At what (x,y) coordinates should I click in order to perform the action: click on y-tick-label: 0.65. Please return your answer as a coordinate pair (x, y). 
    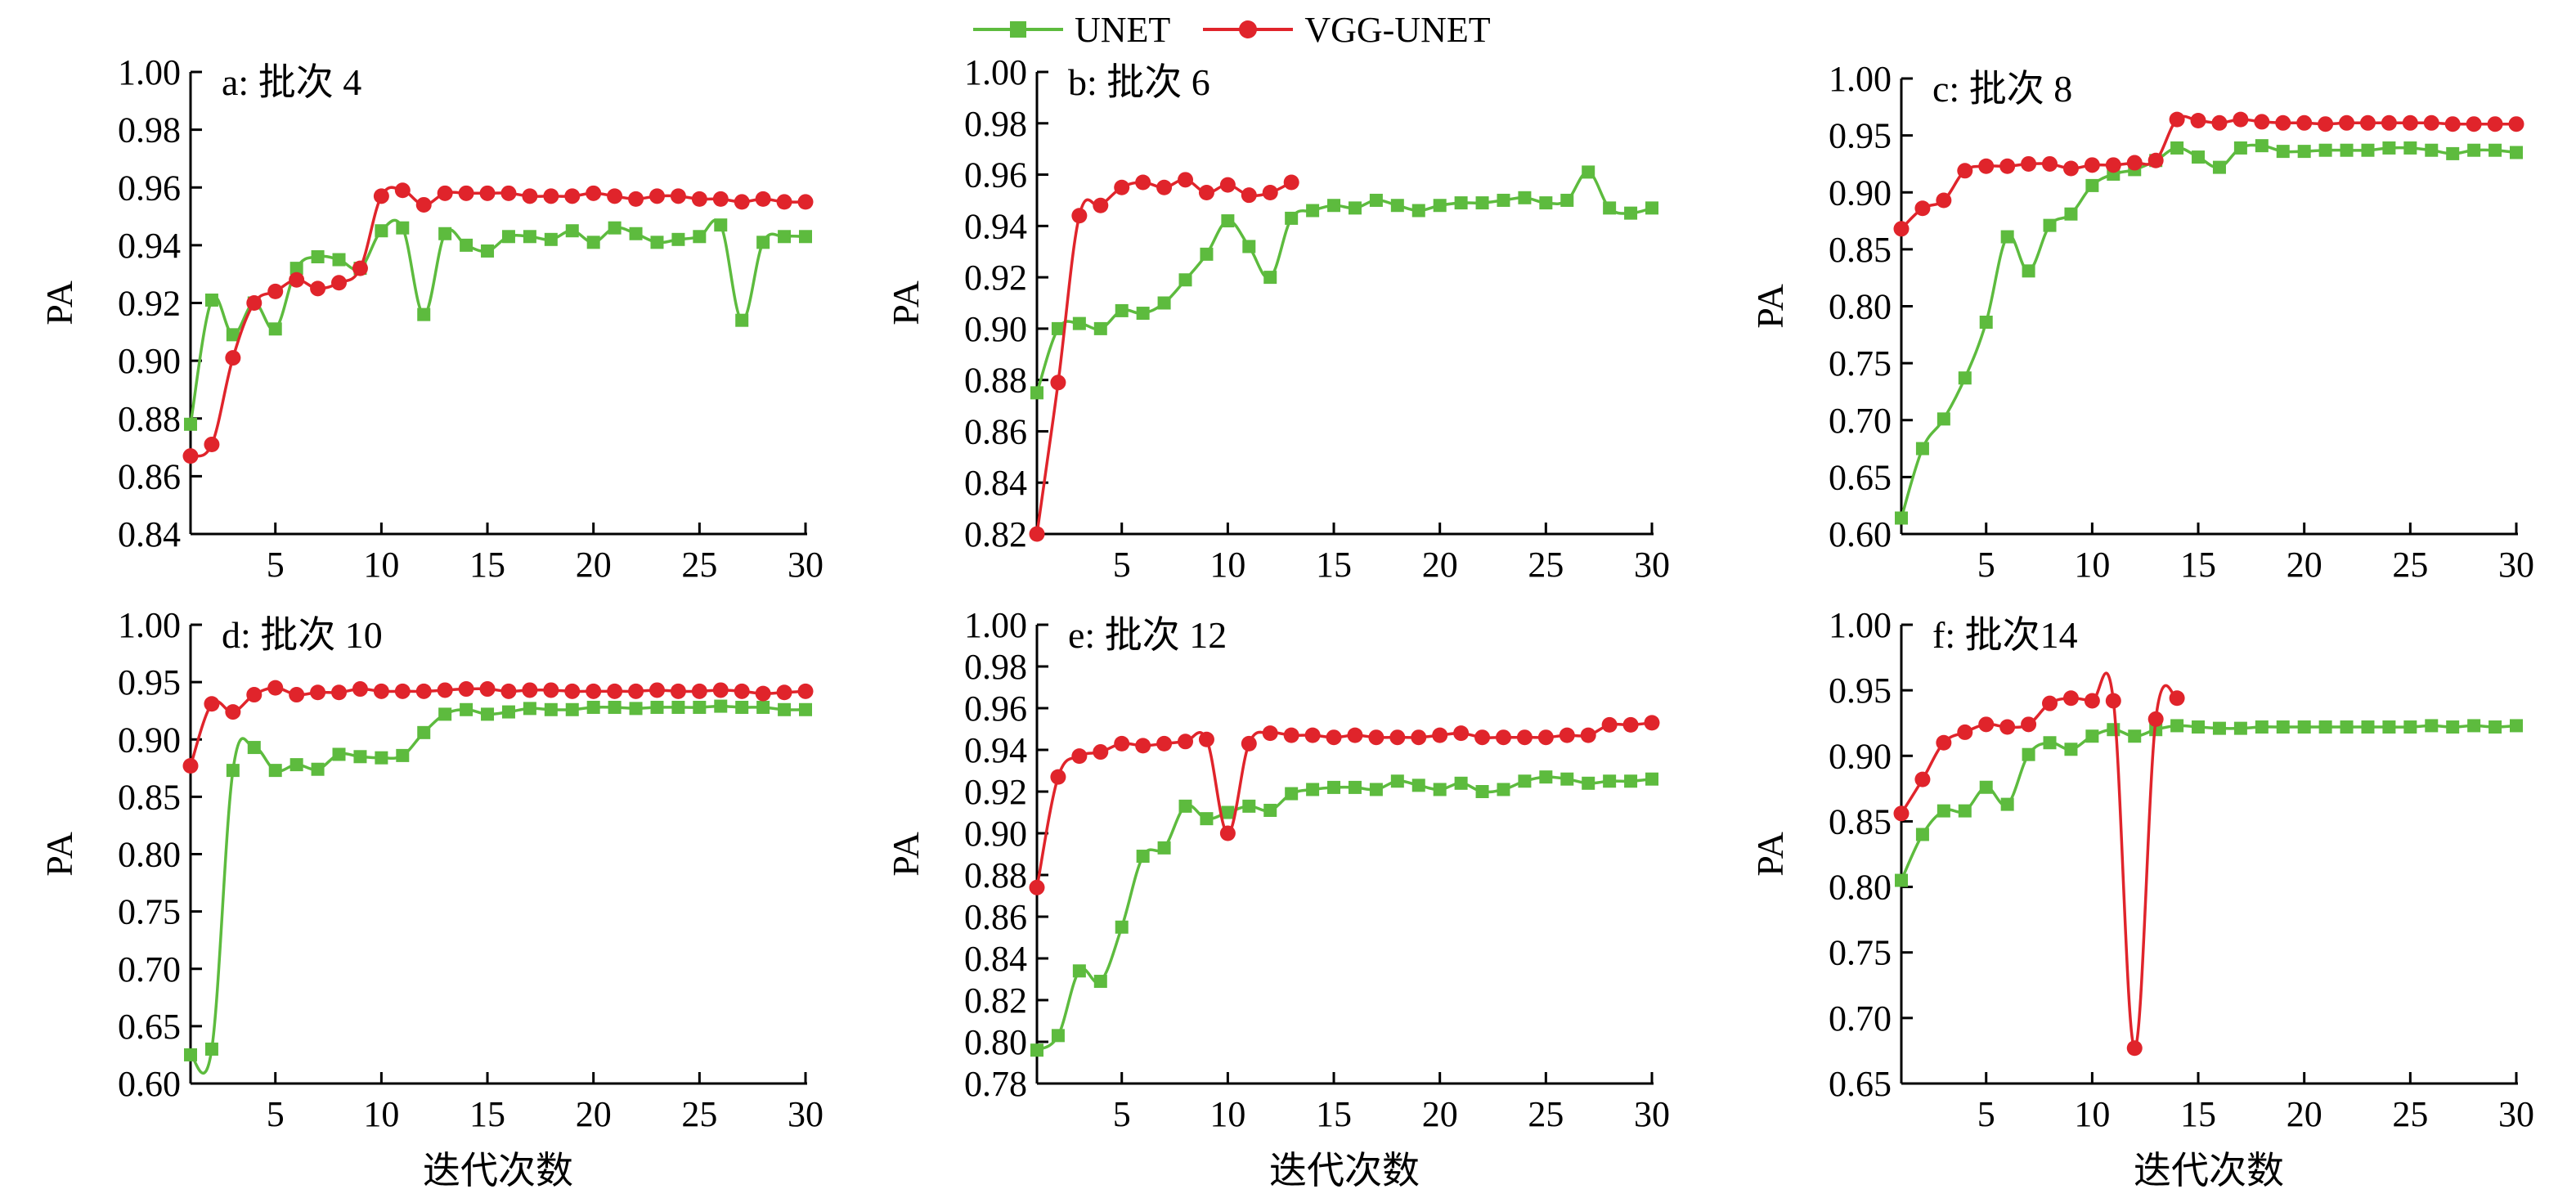
    Looking at the image, I should click on (149, 1027).